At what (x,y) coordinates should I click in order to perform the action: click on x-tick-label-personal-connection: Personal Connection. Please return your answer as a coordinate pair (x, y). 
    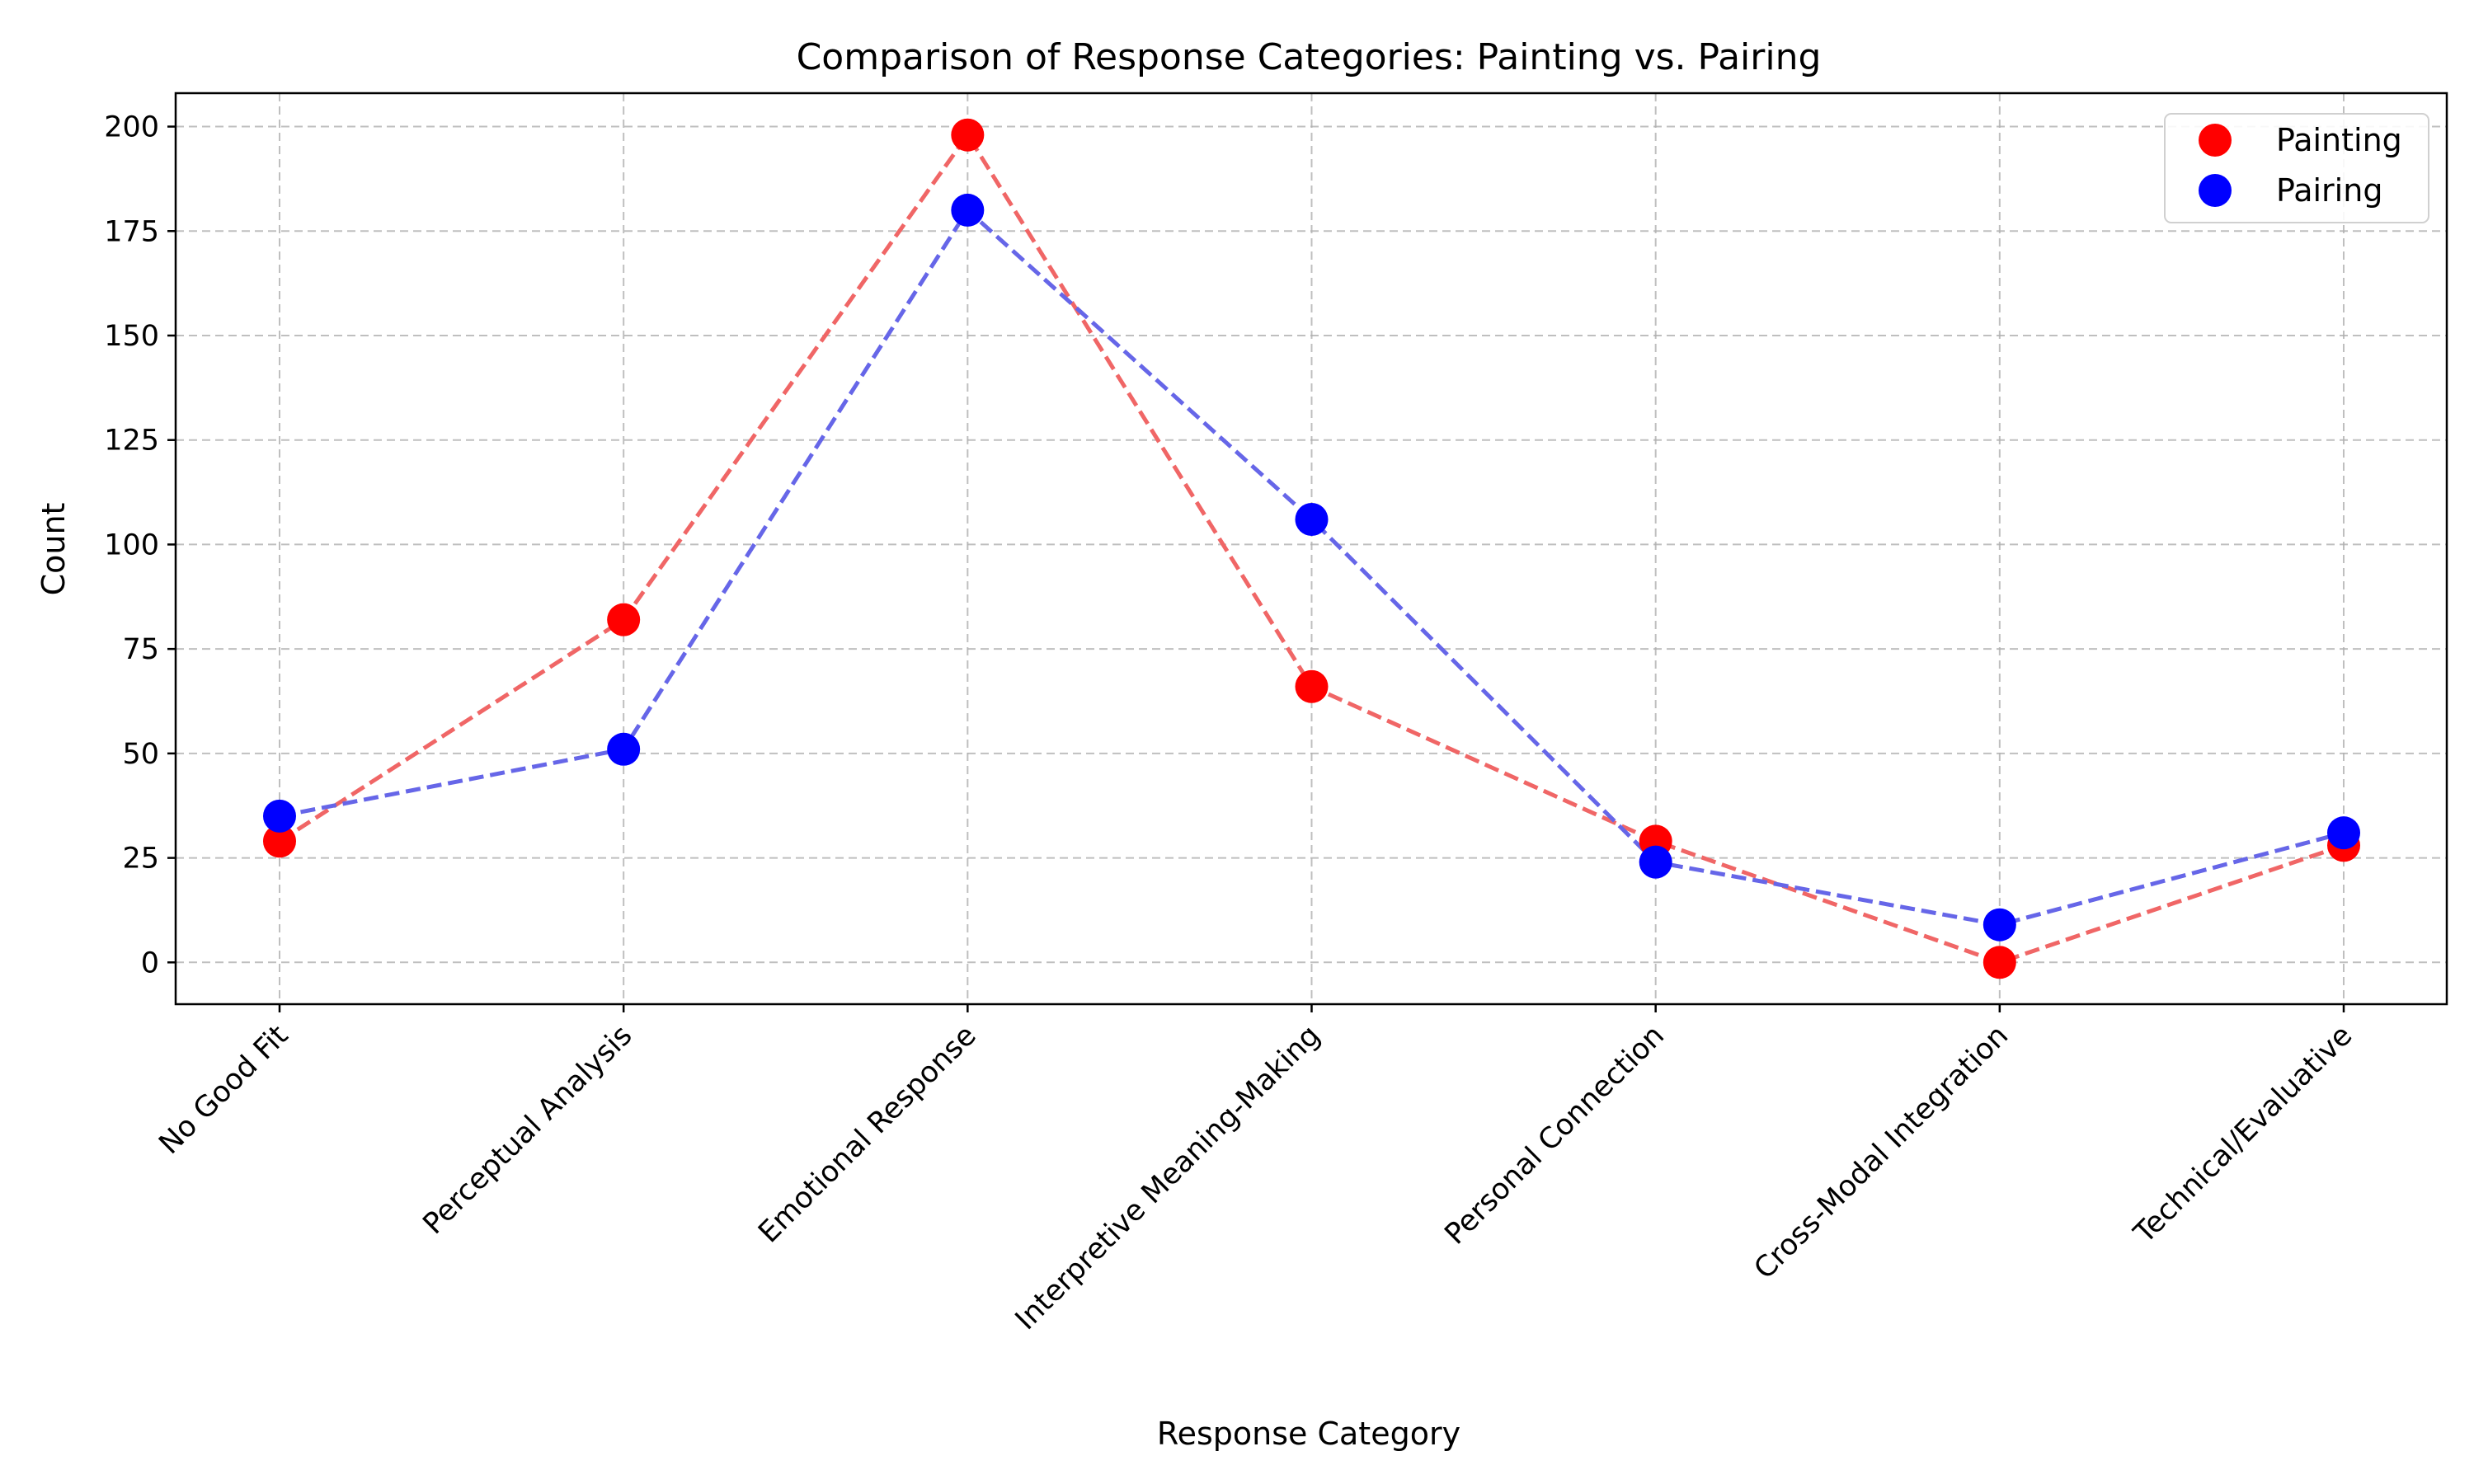
    Looking at the image, I should click on (1555, 1135).